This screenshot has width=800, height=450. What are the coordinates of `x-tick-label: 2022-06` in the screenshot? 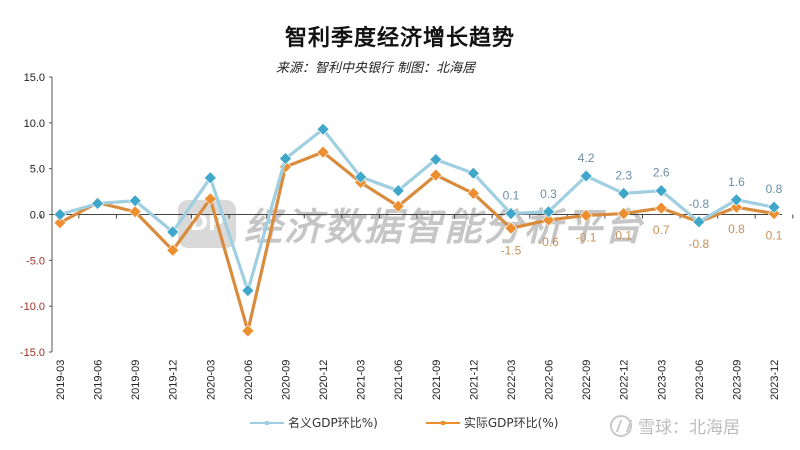 It's located at (550, 380).